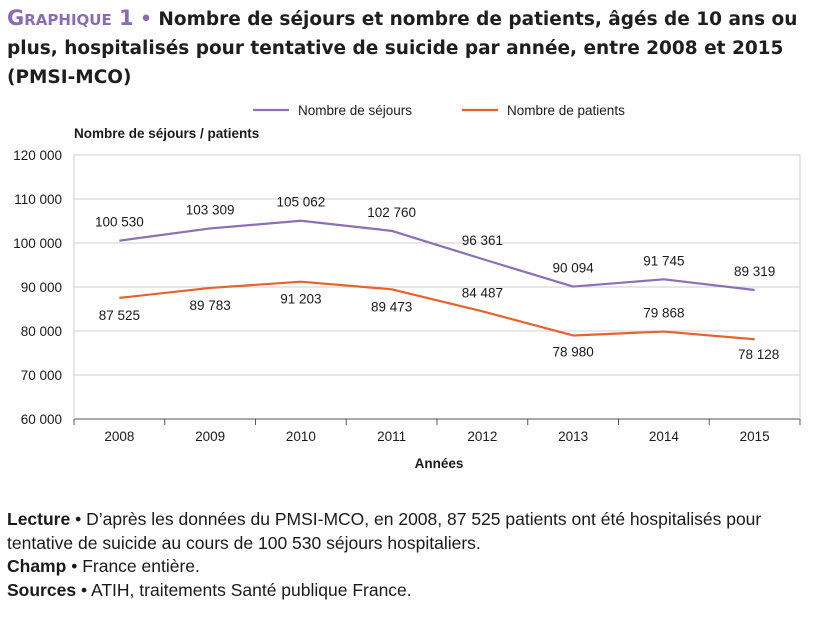 This screenshot has width=833, height=617. What do you see at coordinates (663, 260) in the screenshot?
I see `sejours-data-label: 91 745` at bounding box center [663, 260].